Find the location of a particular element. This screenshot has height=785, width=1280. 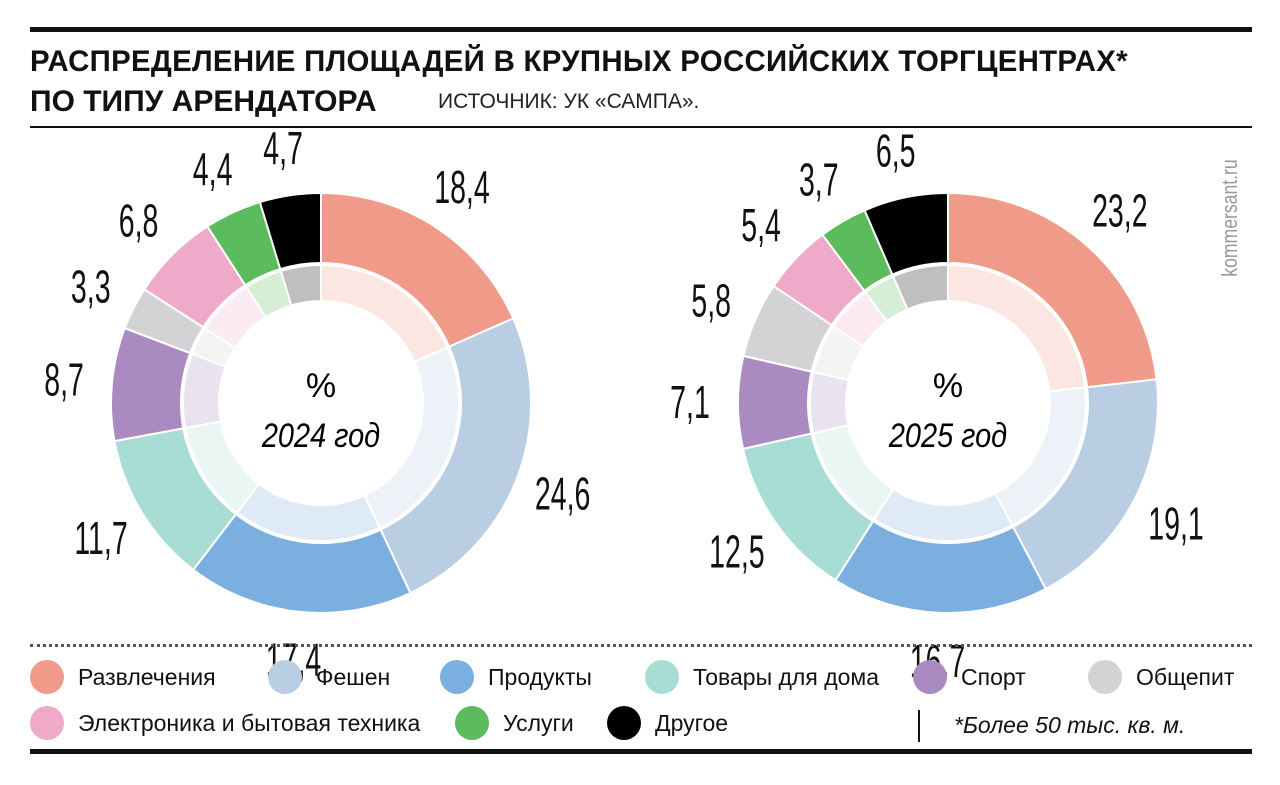

legend-label: Другое is located at coordinates (692, 722).